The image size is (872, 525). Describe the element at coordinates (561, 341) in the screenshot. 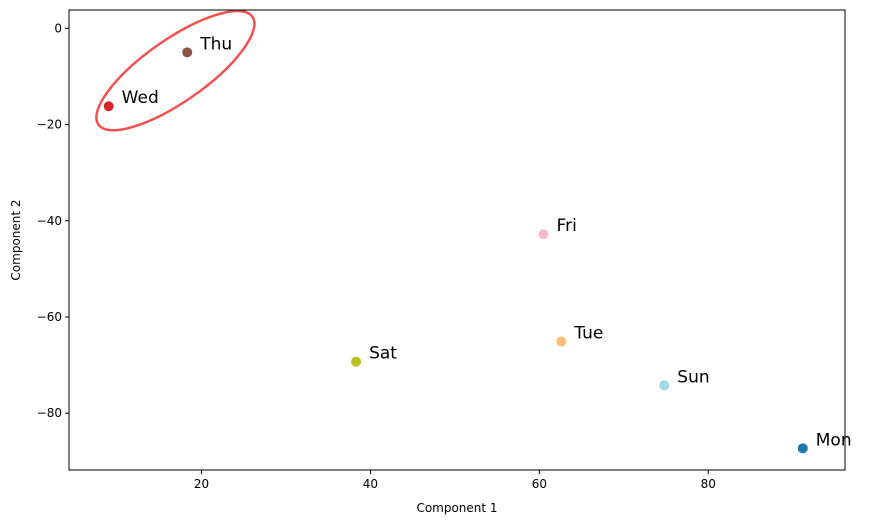

I see `point-tue` at that location.